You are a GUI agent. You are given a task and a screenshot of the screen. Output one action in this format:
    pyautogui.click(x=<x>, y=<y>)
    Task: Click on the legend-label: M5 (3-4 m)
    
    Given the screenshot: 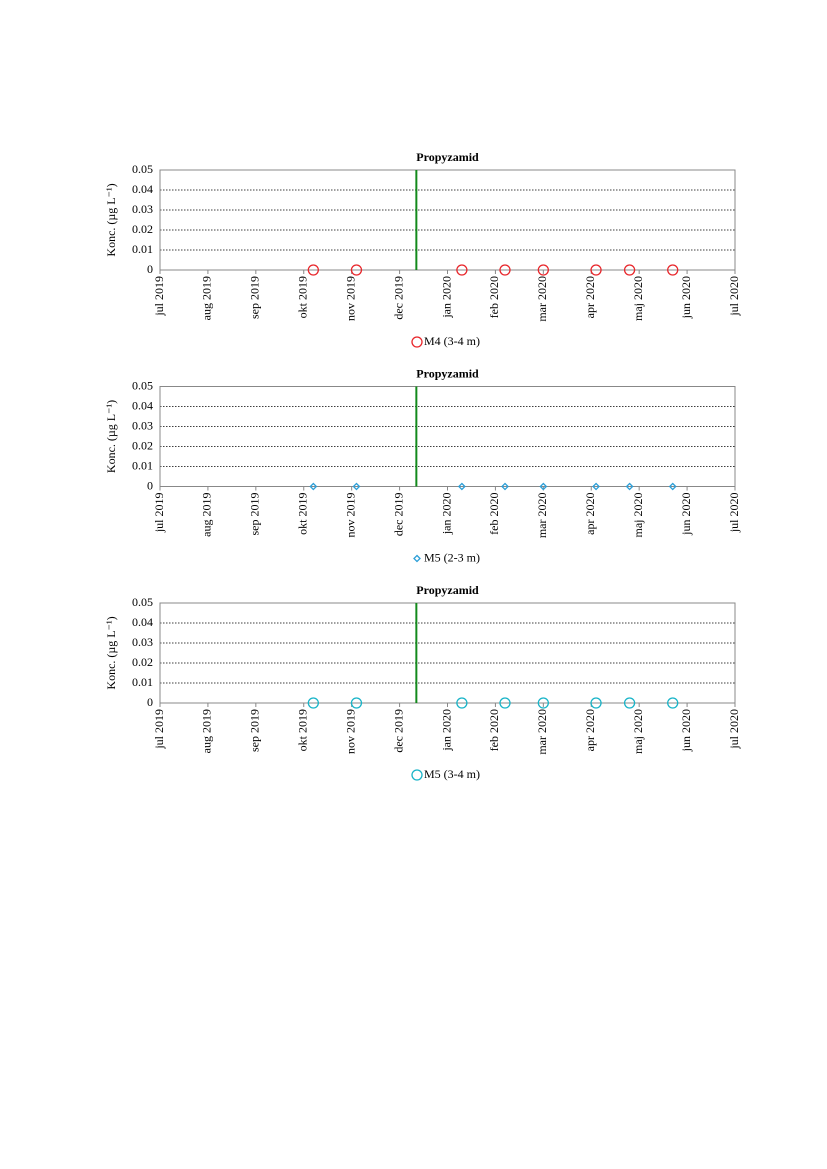 What is the action you would take?
    pyautogui.click(x=452, y=774)
    